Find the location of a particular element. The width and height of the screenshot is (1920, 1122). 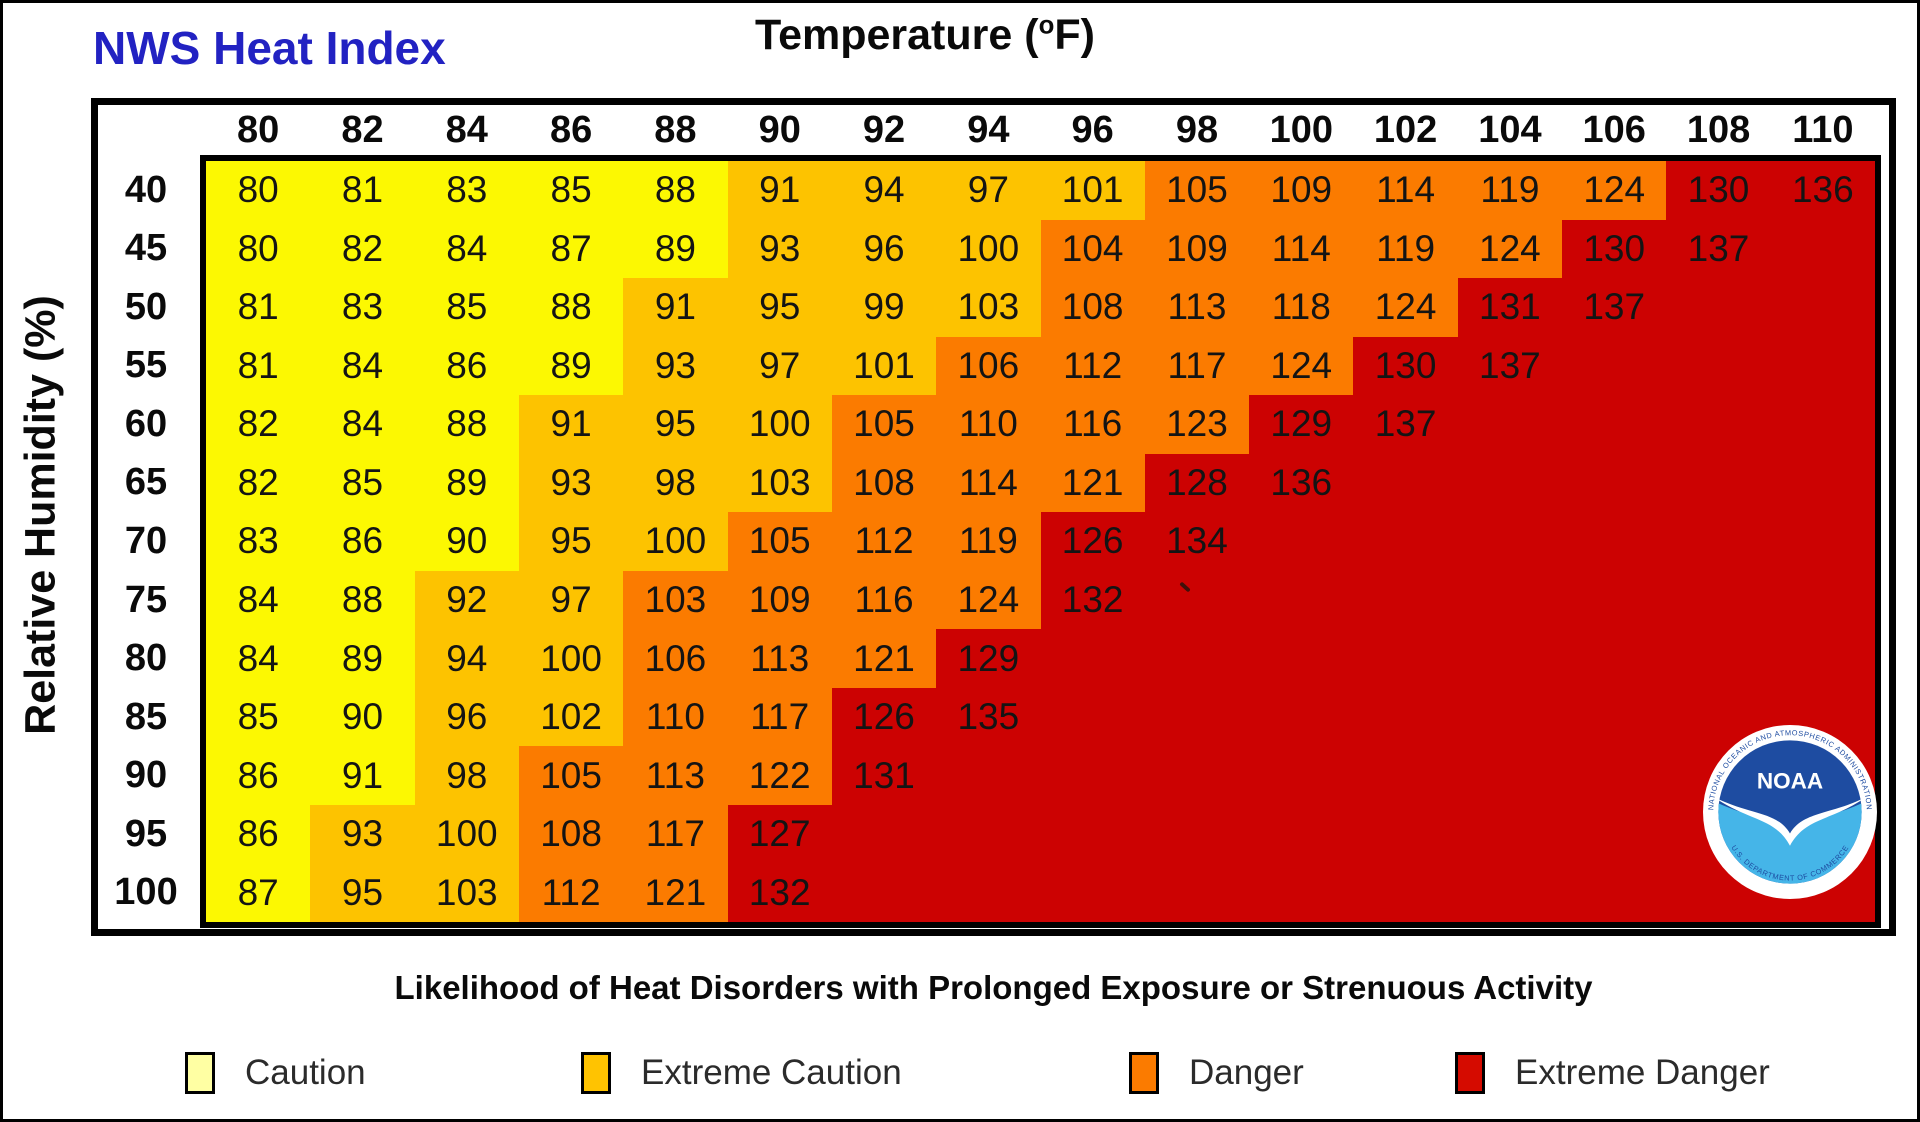

temperature-header: 96 is located at coordinates (1092, 129).